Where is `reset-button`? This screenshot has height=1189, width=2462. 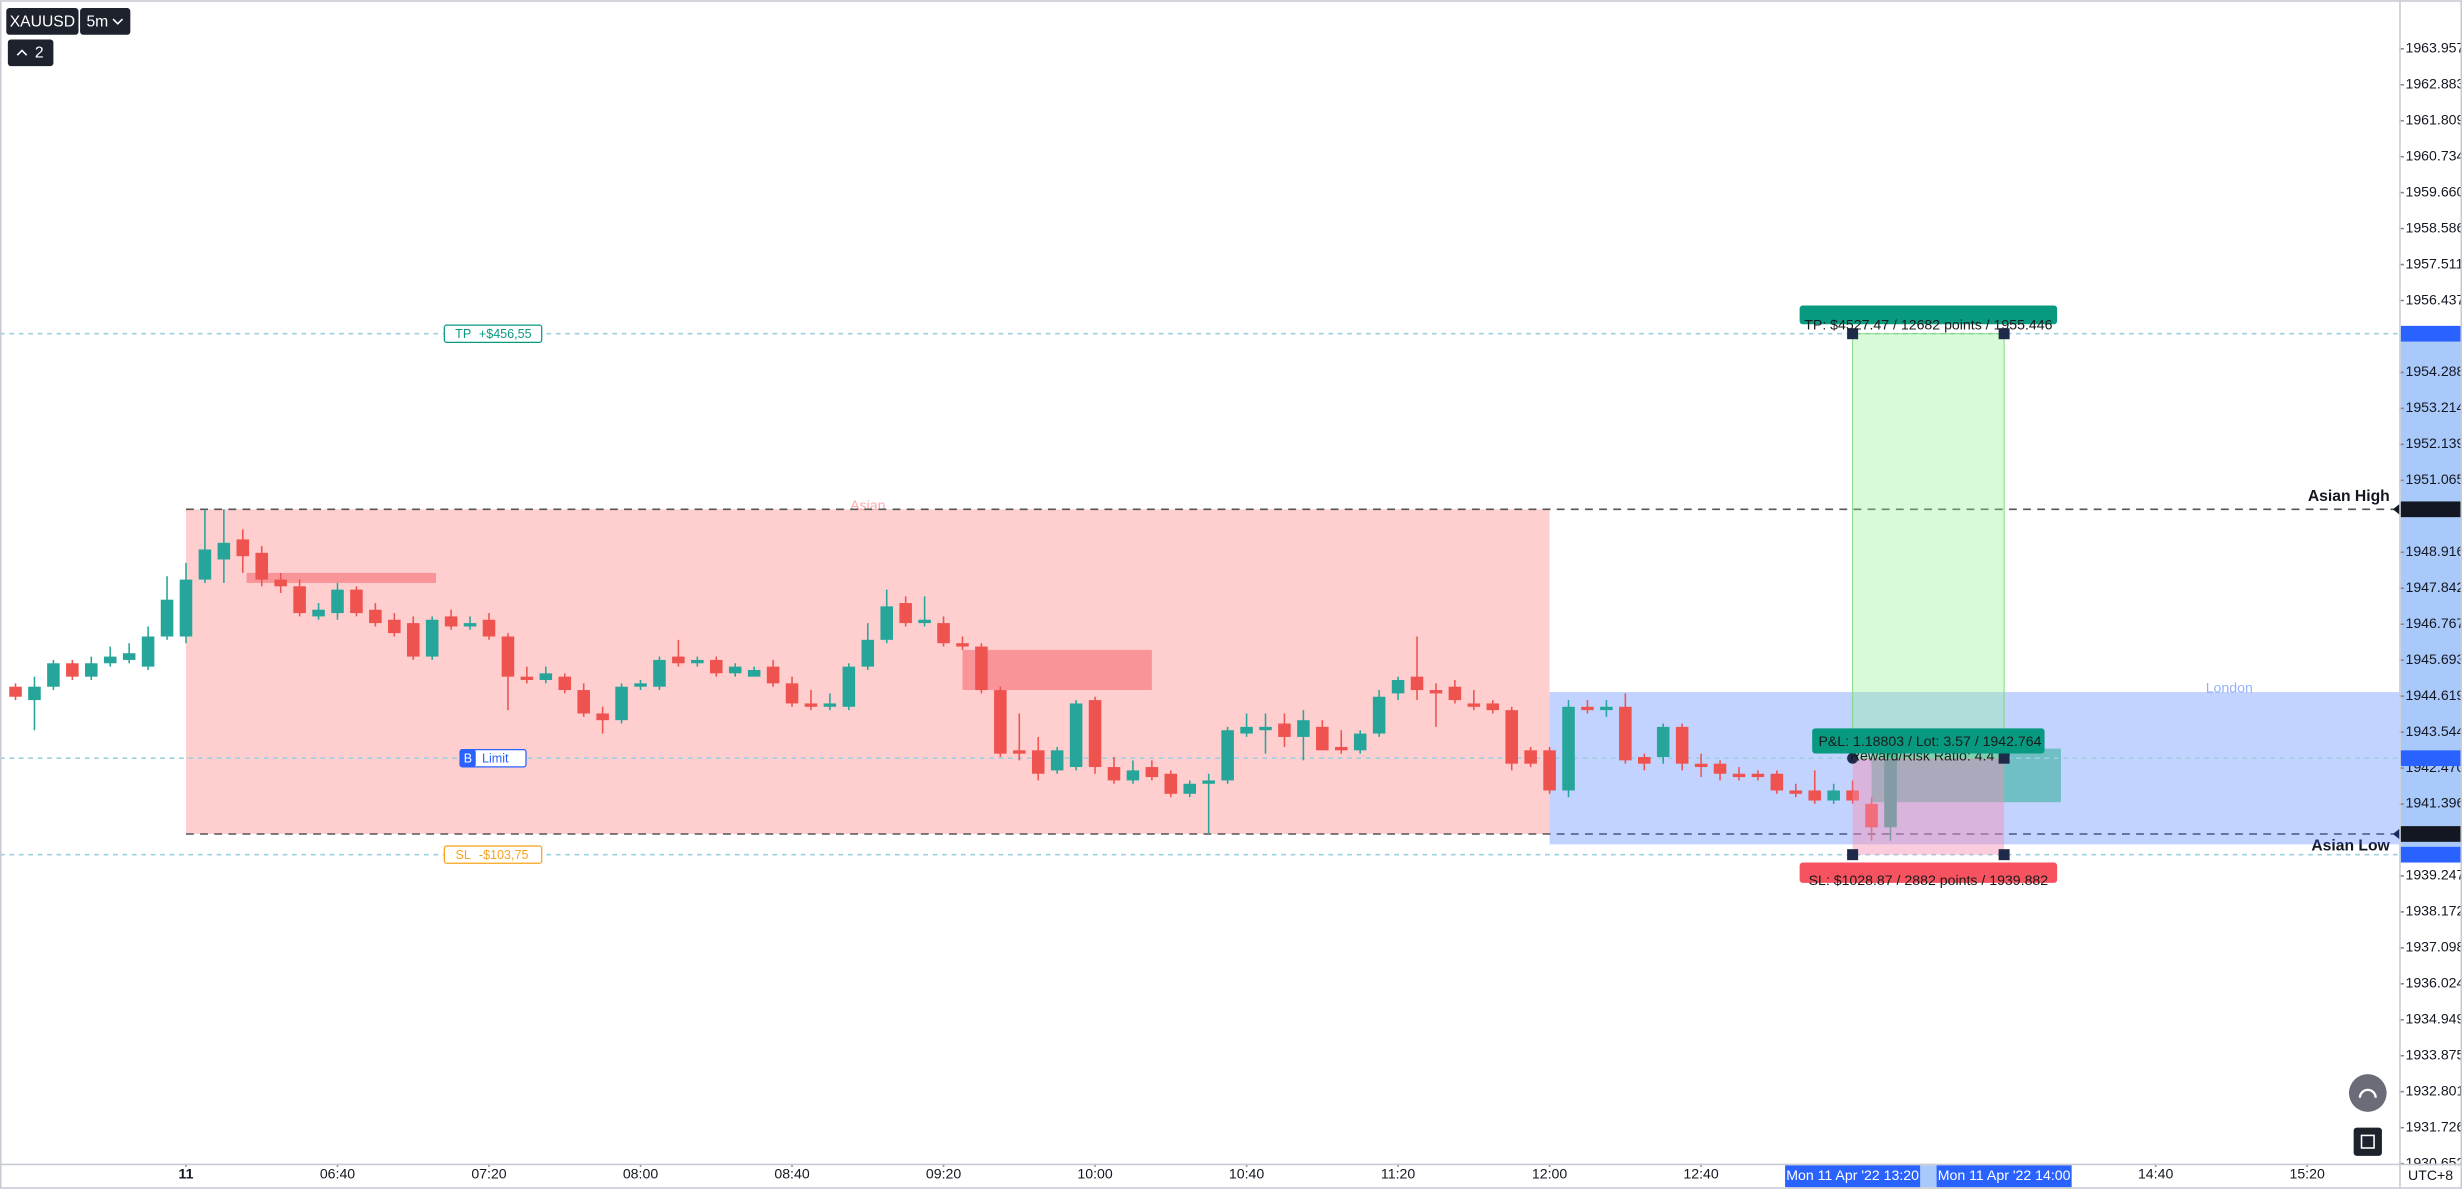 reset-button is located at coordinates (2367, 1093).